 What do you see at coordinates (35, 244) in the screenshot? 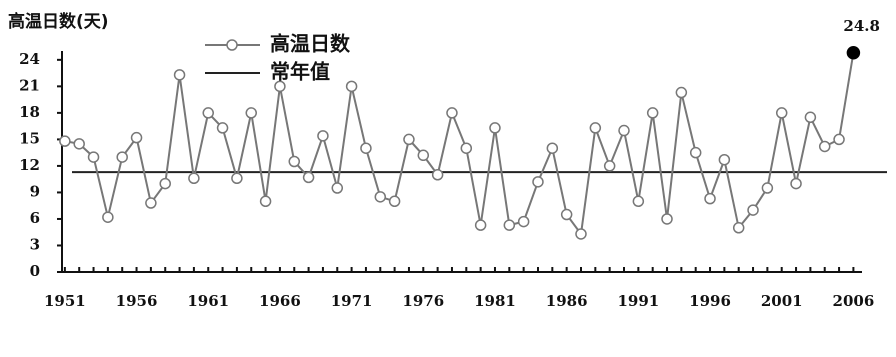
I see `y-tick-label: 3` at bounding box center [35, 244].